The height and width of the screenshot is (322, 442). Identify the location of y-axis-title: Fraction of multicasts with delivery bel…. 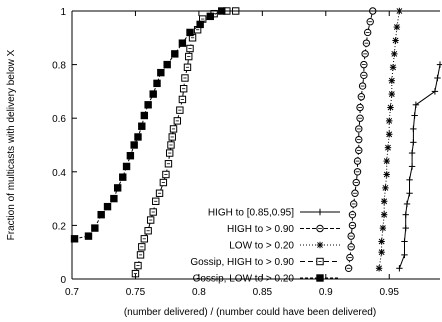
(11, 144).